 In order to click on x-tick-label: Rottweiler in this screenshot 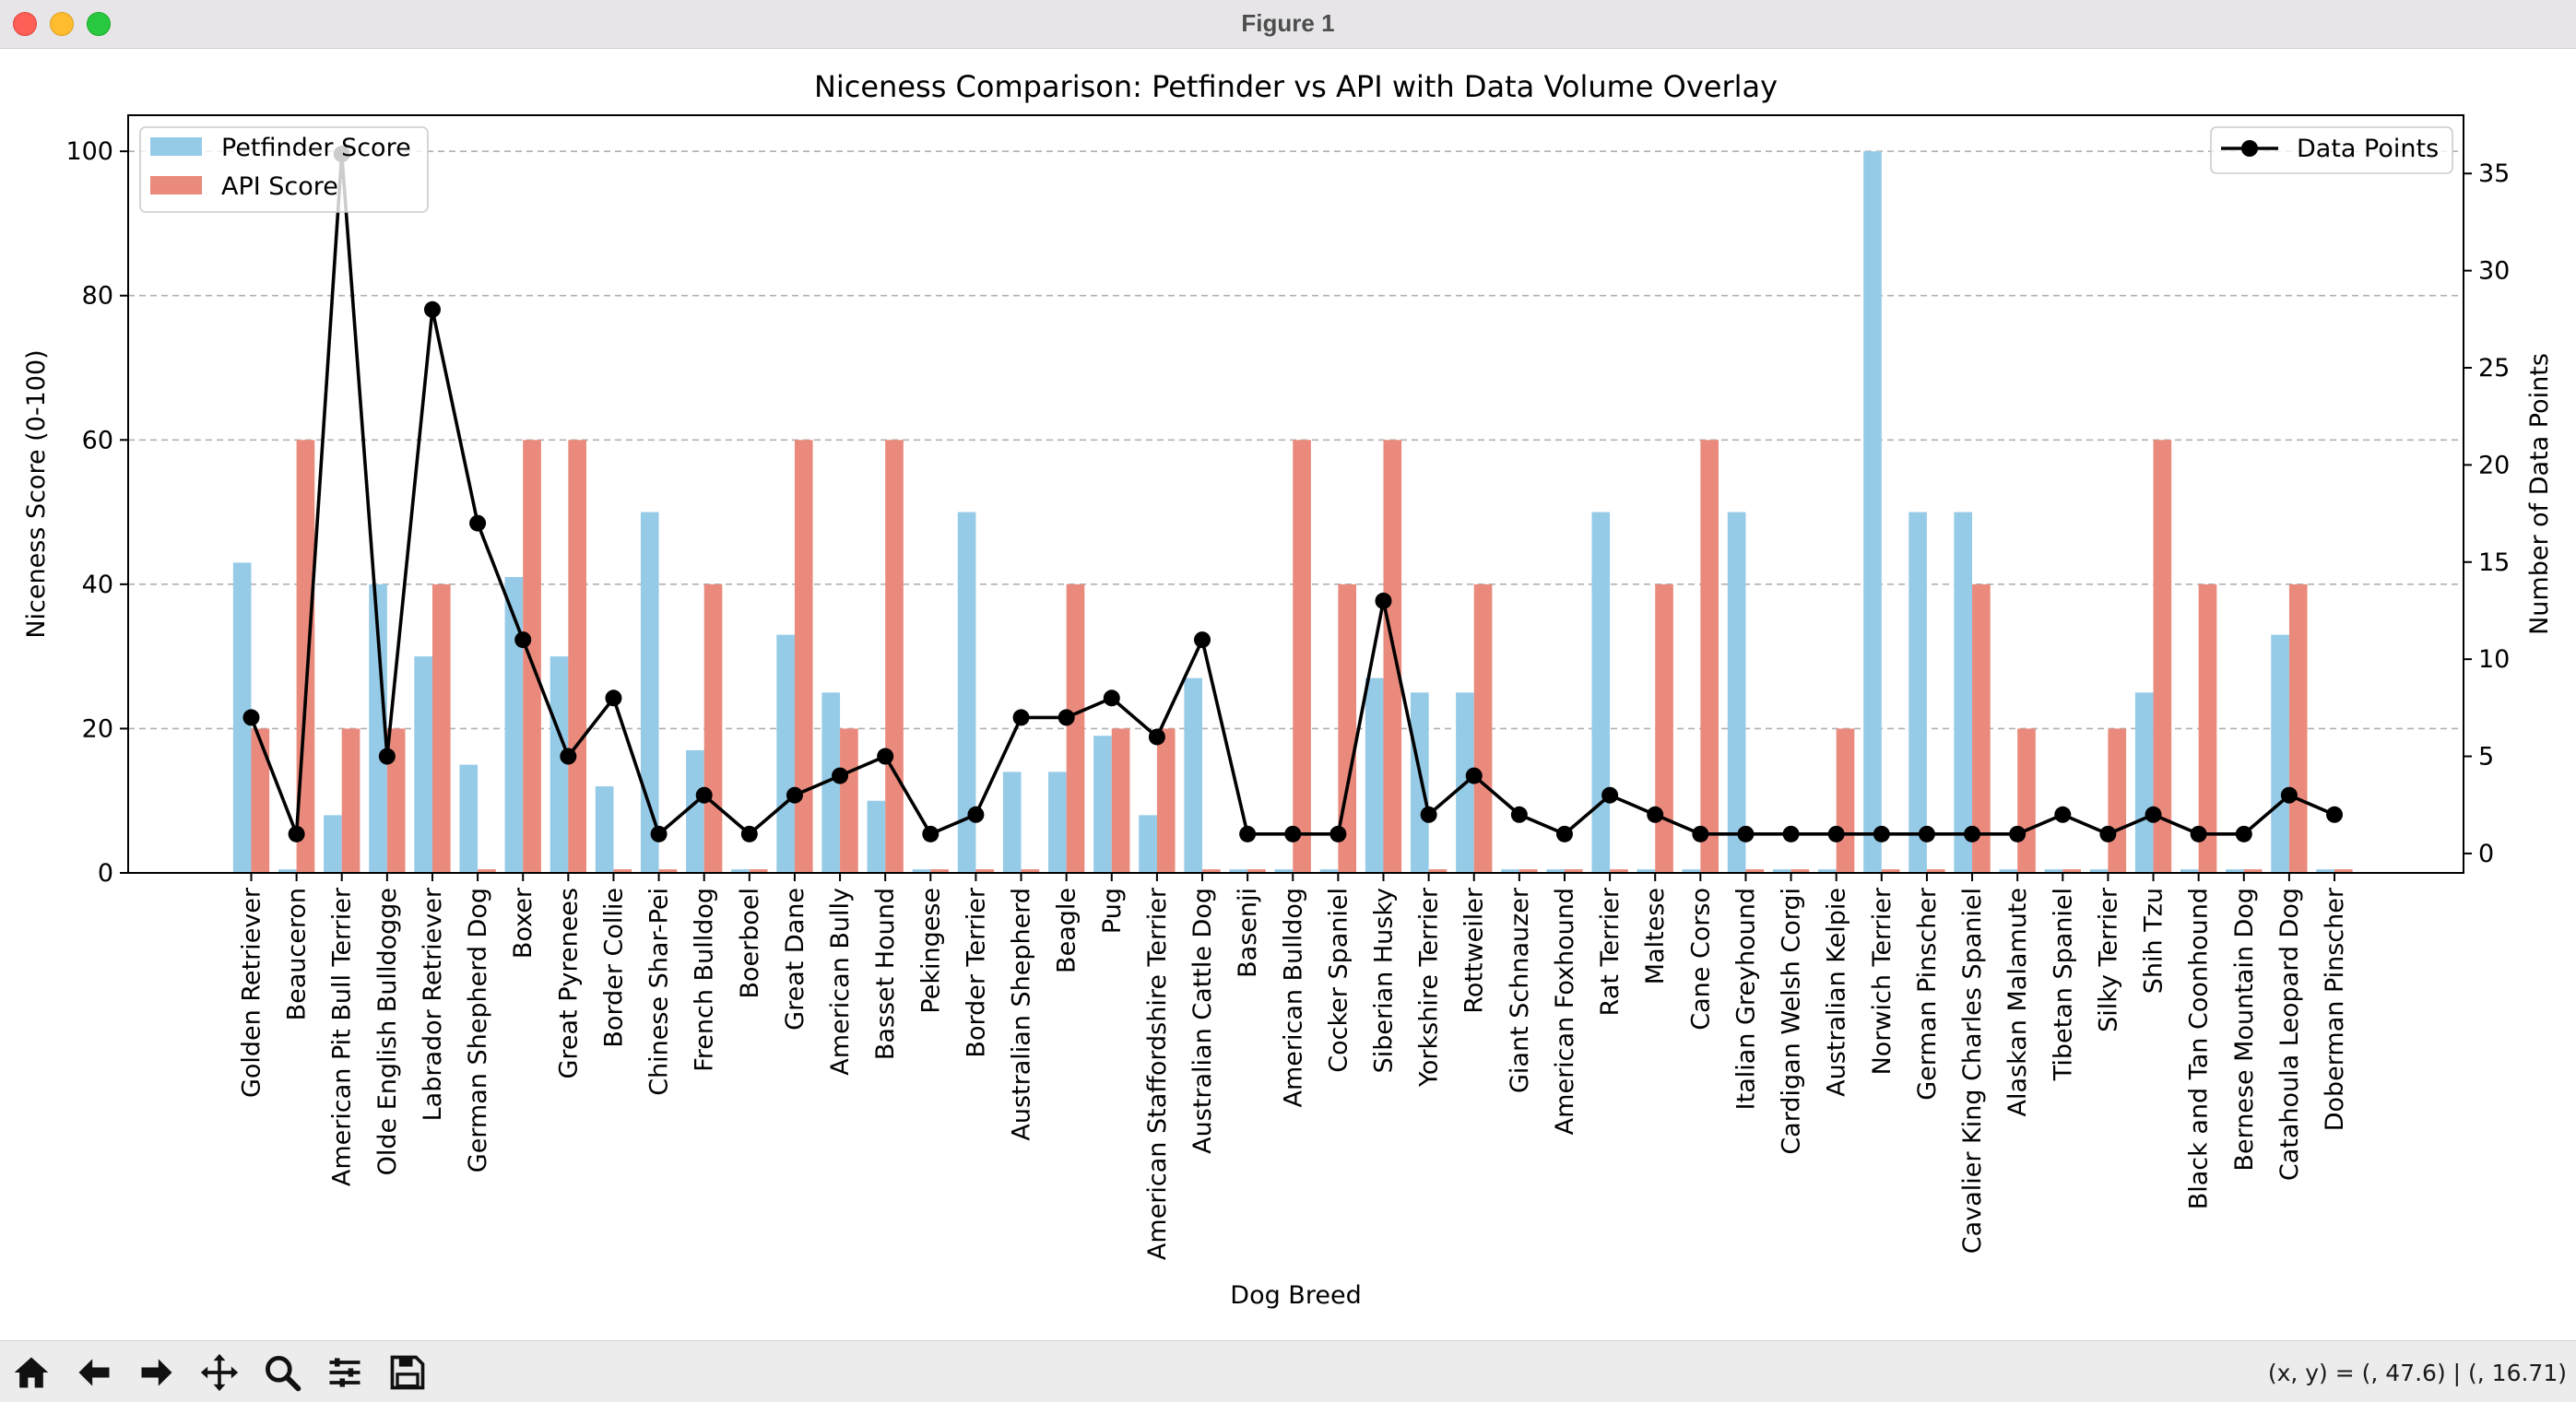, I will do `click(1474, 950)`.